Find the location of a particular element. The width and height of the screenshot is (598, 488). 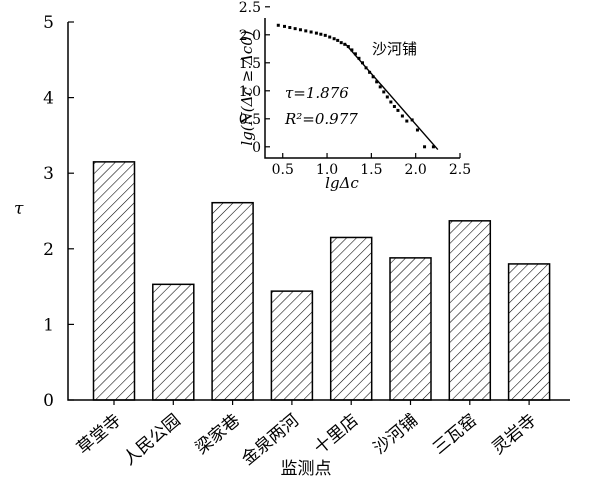

x-axis-title: 监测点 is located at coordinates (306, 469).